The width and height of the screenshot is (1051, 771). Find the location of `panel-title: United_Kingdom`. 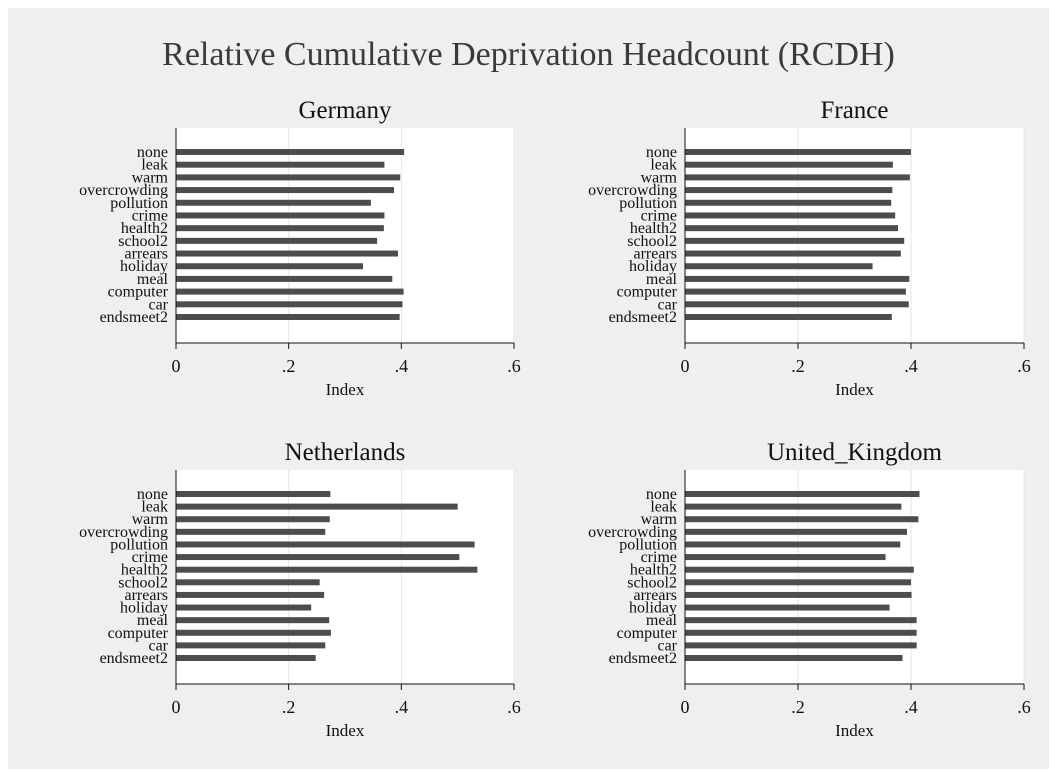

panel-title: United_Kingdom is located at coordinates (855, 452).